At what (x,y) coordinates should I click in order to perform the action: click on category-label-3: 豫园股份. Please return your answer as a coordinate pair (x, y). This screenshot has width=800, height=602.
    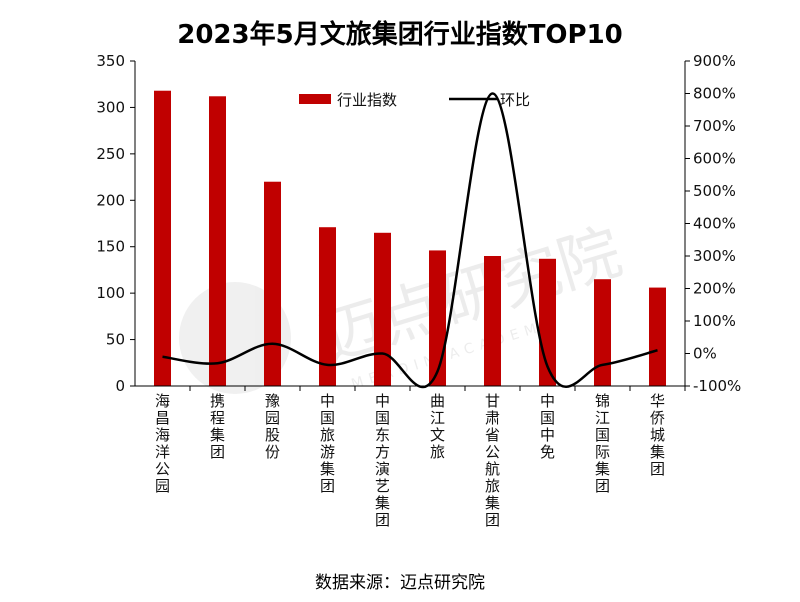
    Looking at the image, I should click on (272, 426).